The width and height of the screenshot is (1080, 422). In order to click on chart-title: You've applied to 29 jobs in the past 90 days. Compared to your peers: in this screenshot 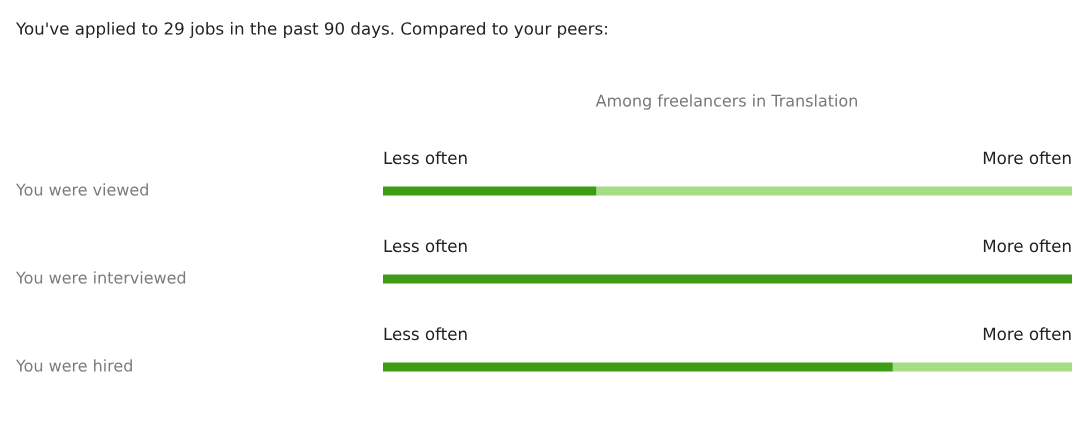, I will do `click(311, 30)`.